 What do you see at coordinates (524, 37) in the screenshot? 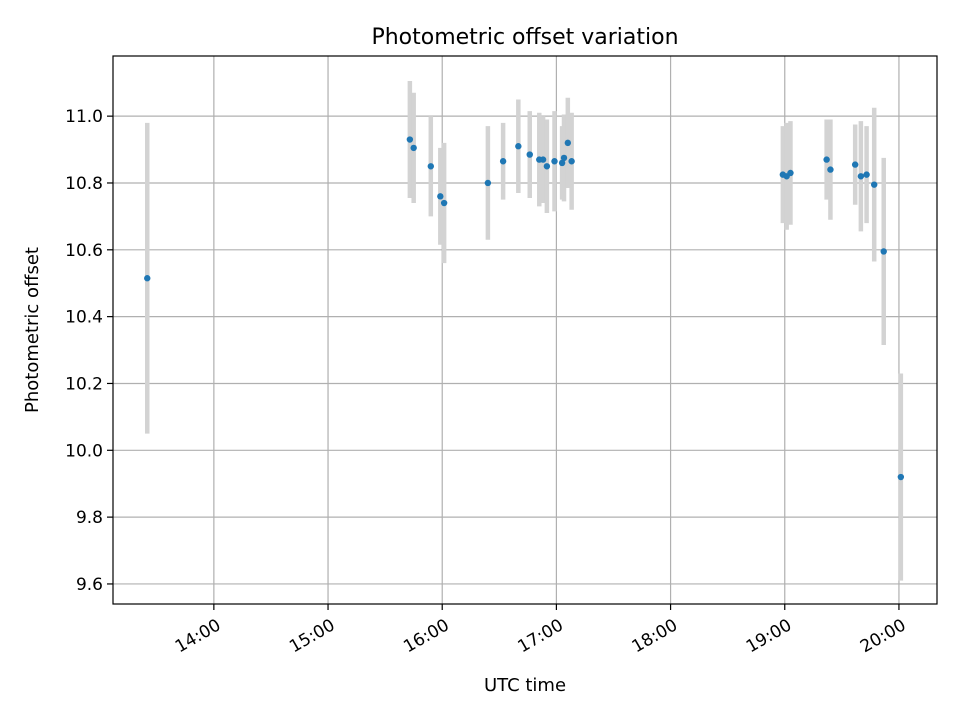
I see `chart-title: Photometric offset variation` at bounding box center [524, 37].